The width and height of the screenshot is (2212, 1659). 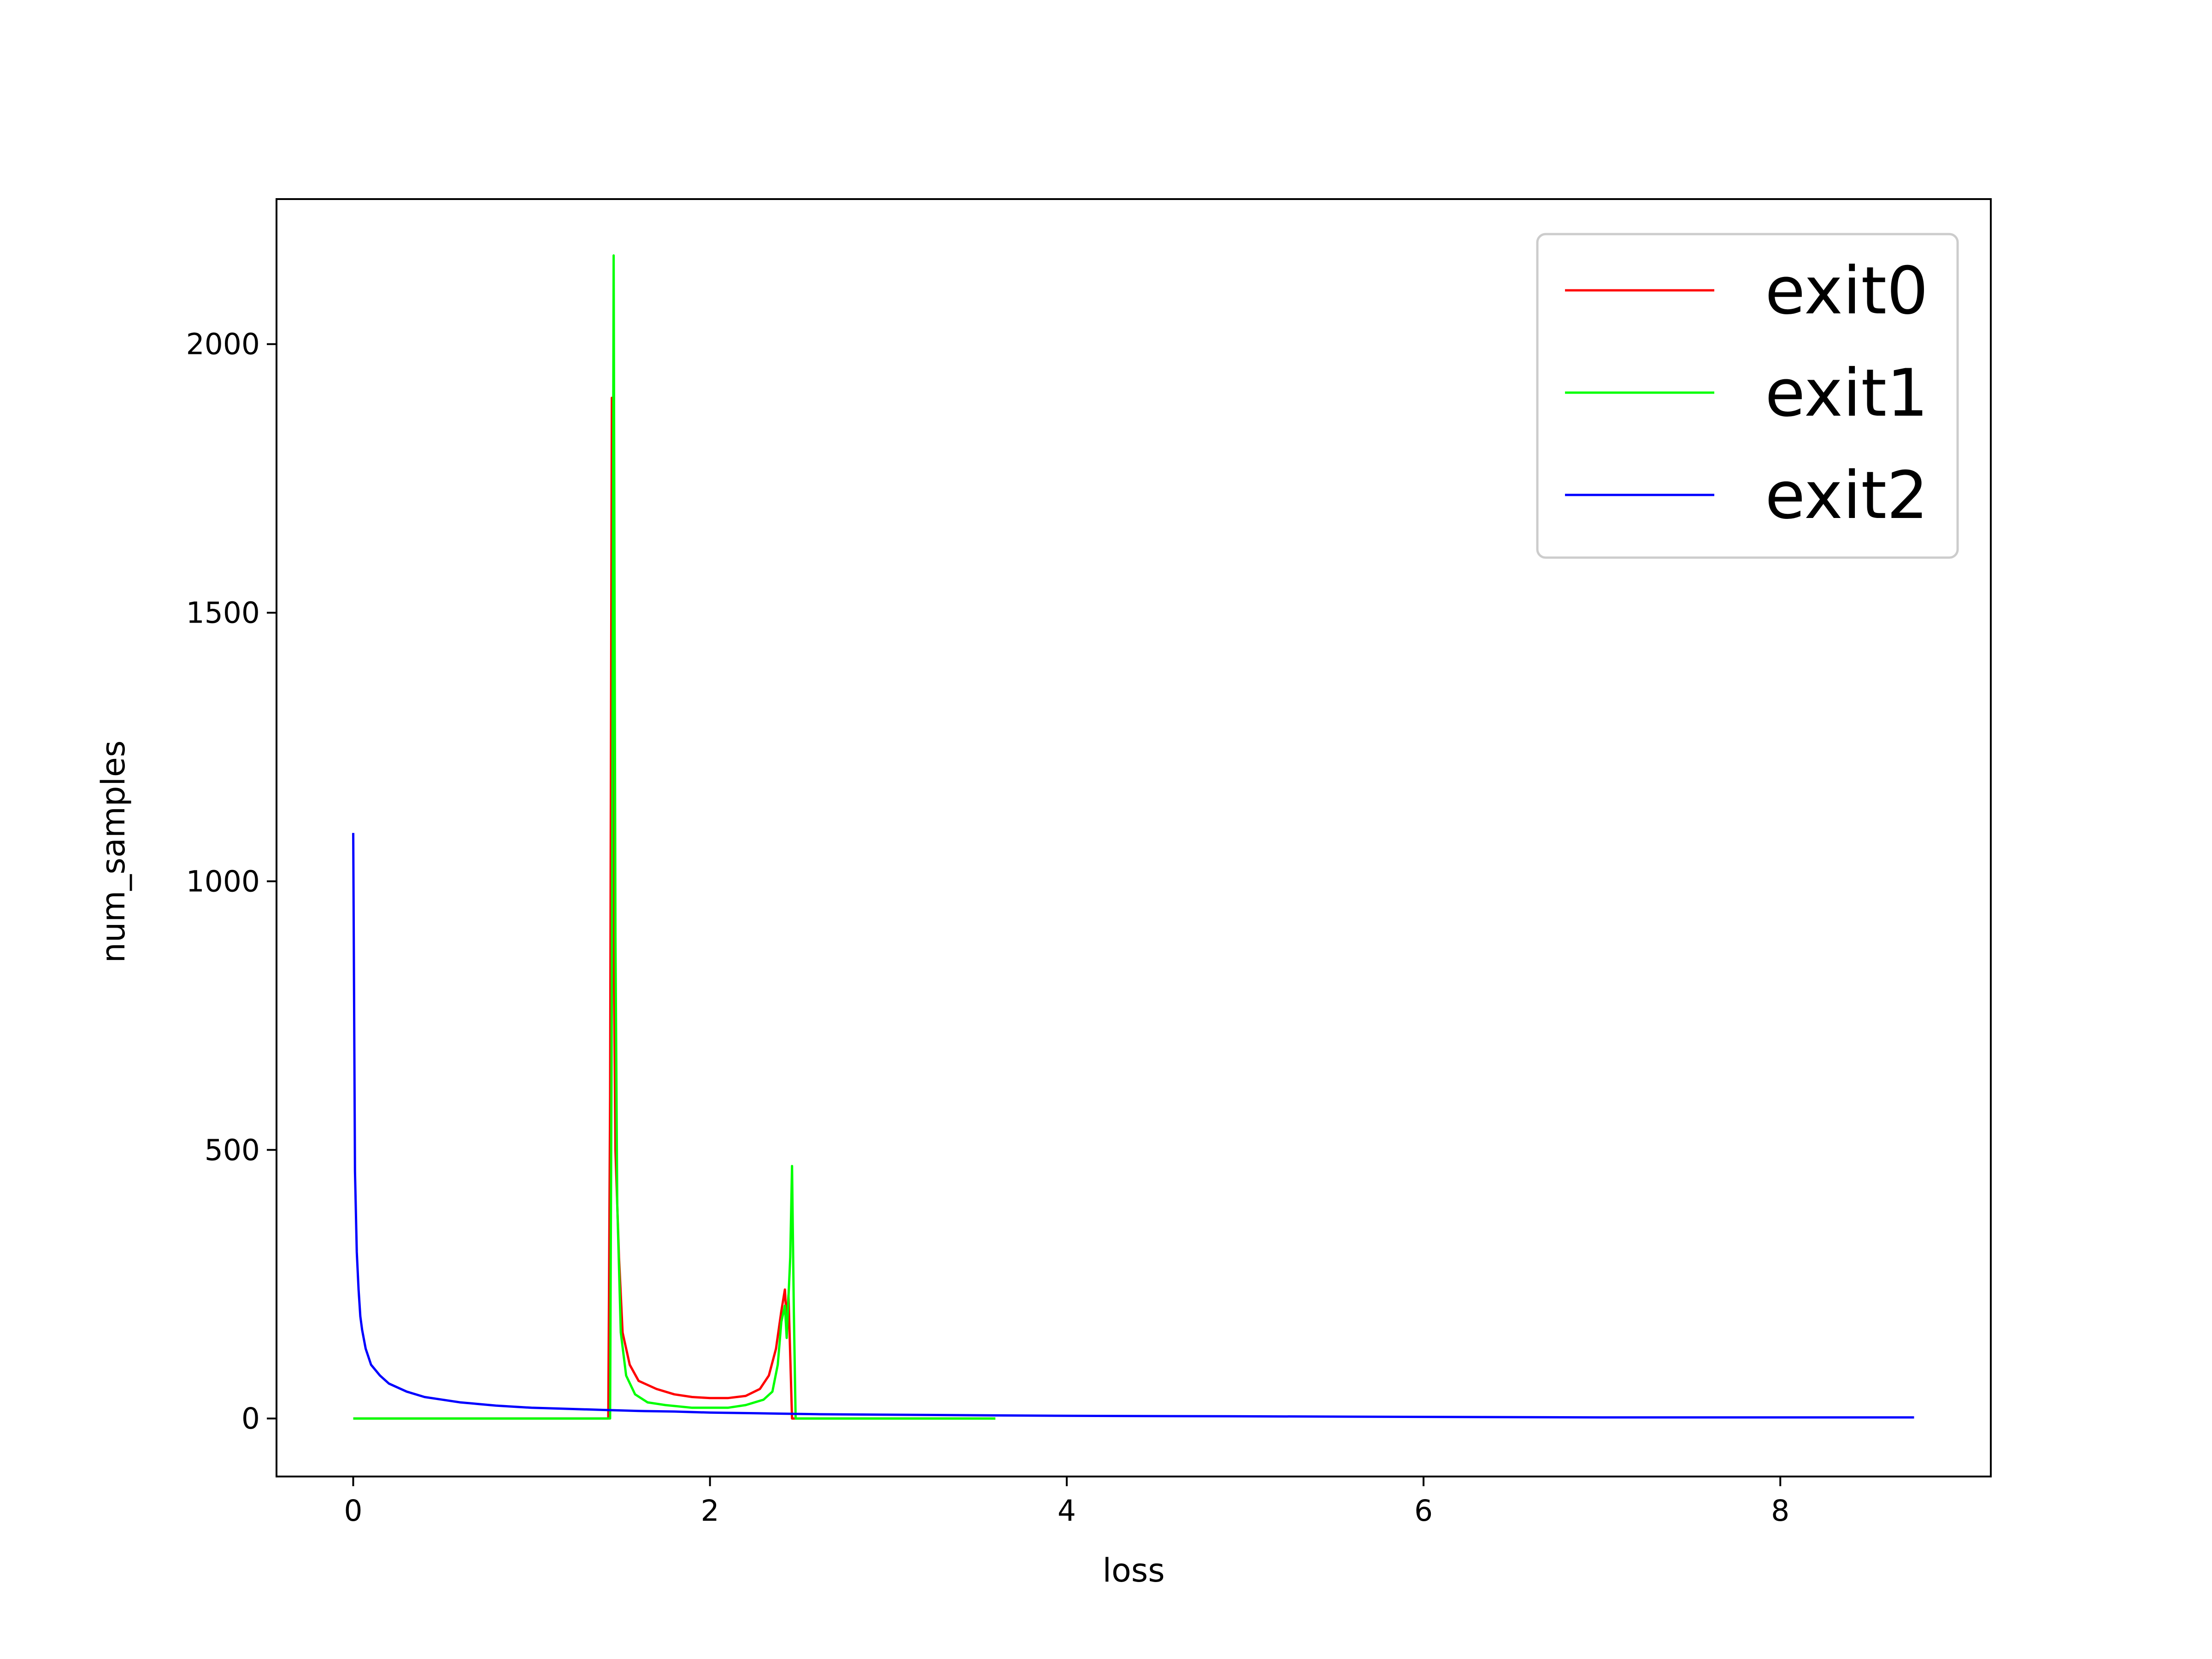 What do you see at coordinates (353, 1511) in the screenshot?
I see `x-tick-label: 0` at bounding box center [353, 1511].